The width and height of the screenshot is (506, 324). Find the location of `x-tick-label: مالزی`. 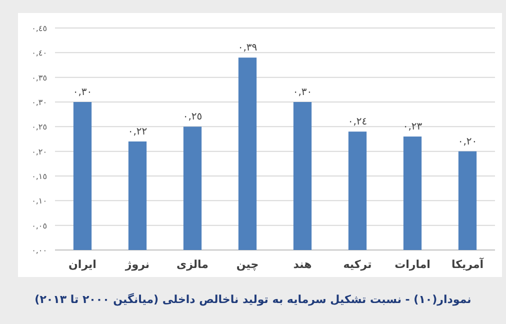

x-tick-label: مالزی is located at coordinates (192, 264).